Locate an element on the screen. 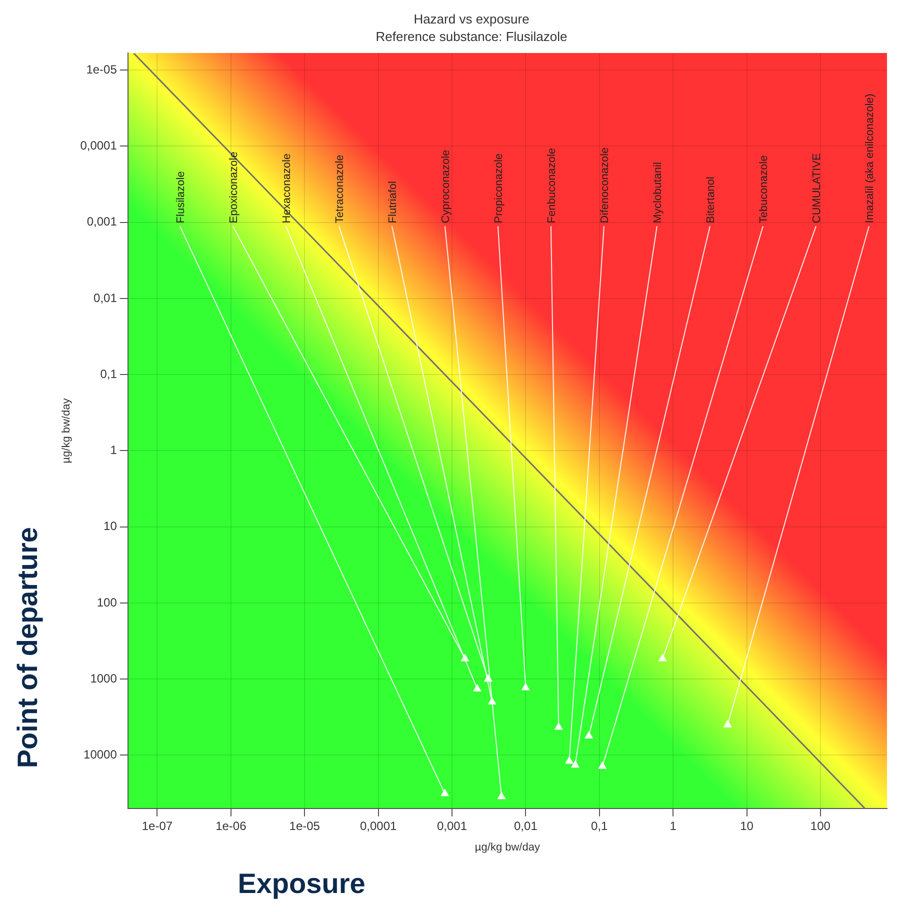  y-tick-label: 1000 is located at coordinates (104, 678).